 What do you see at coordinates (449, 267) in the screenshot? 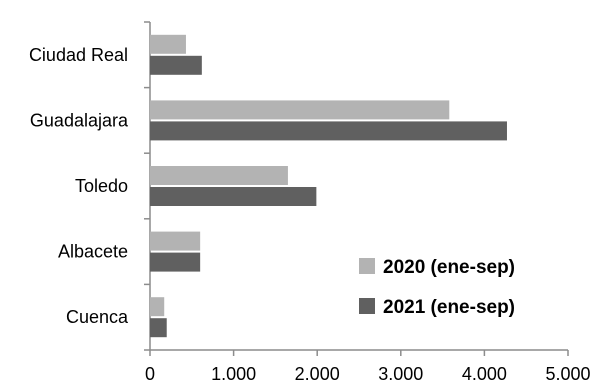
I see `legend-label-2020: 2020 (ene-sep)` at bounding box center [449, 267].